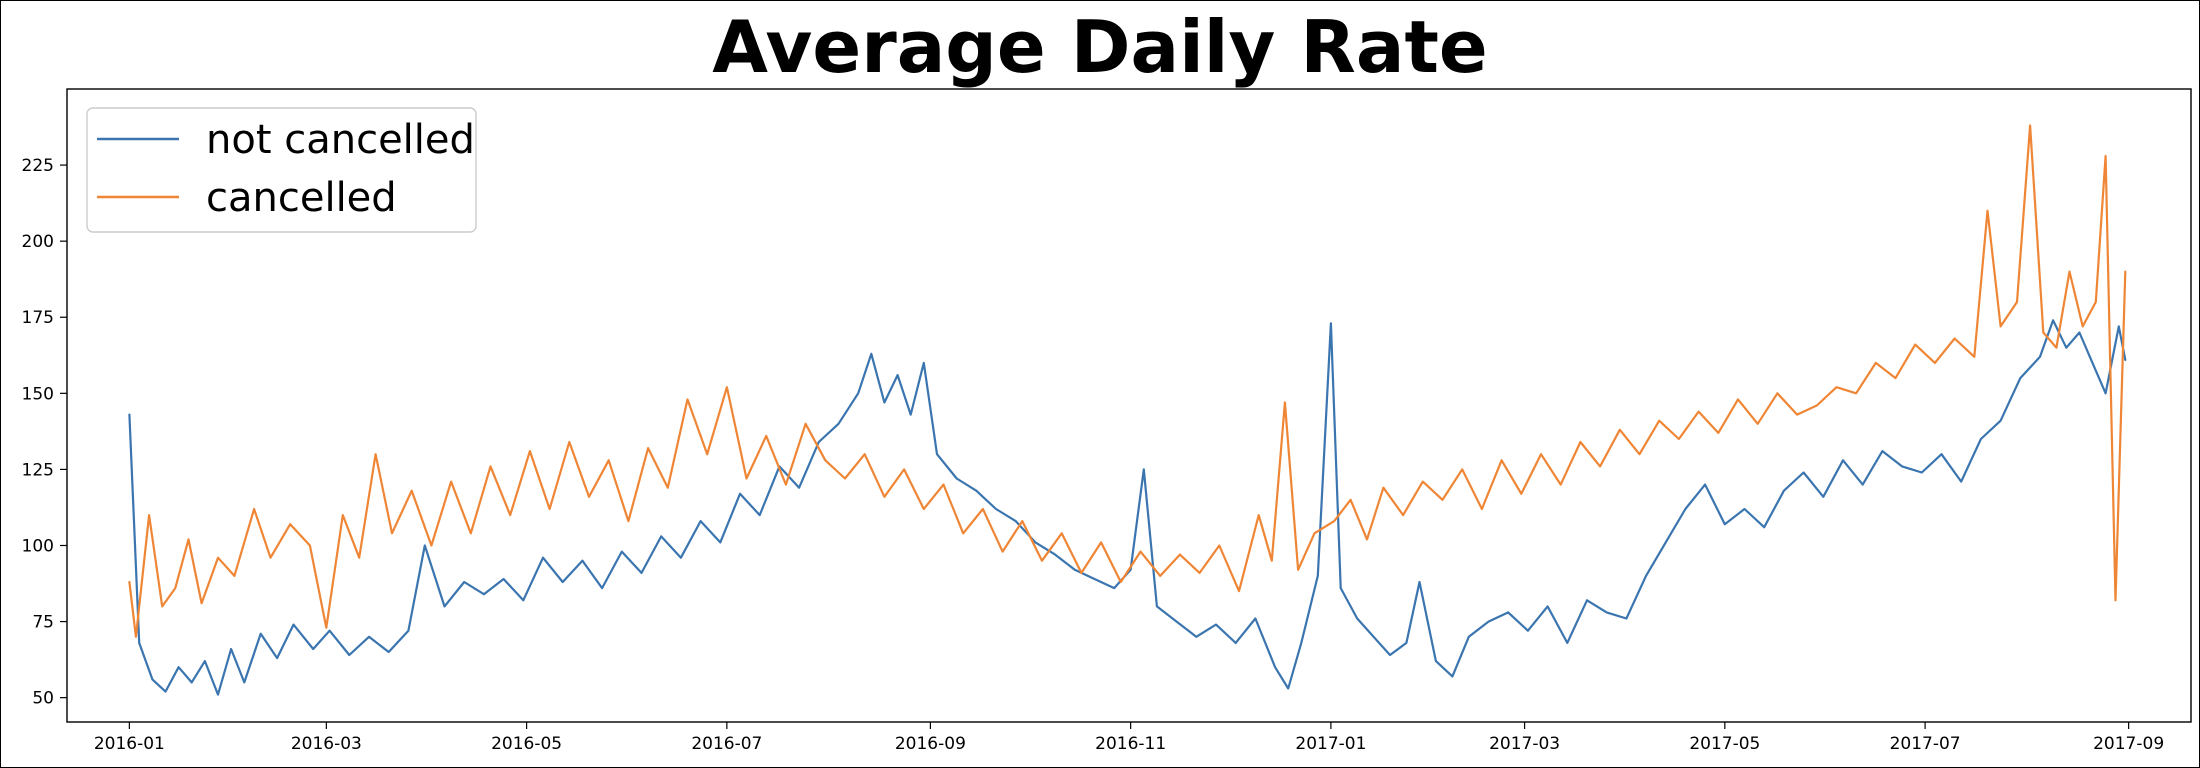 The width and height of the screenshot is (2200, 768). I want to click on chart-title: Average Daily Rate, so click(1100, 47).